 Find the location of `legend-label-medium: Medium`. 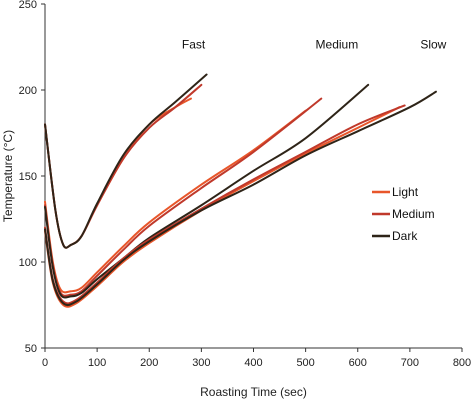

legend-label-medium: Medium is located at coordinates (413, 214).